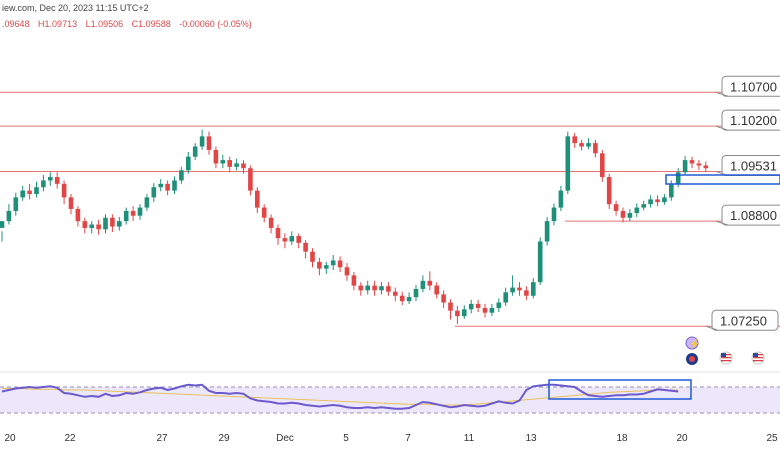  I want to click on symbol-source-line: iew.com, Dec 20, 2023 11:15 UTC+2, so click(75, 8).